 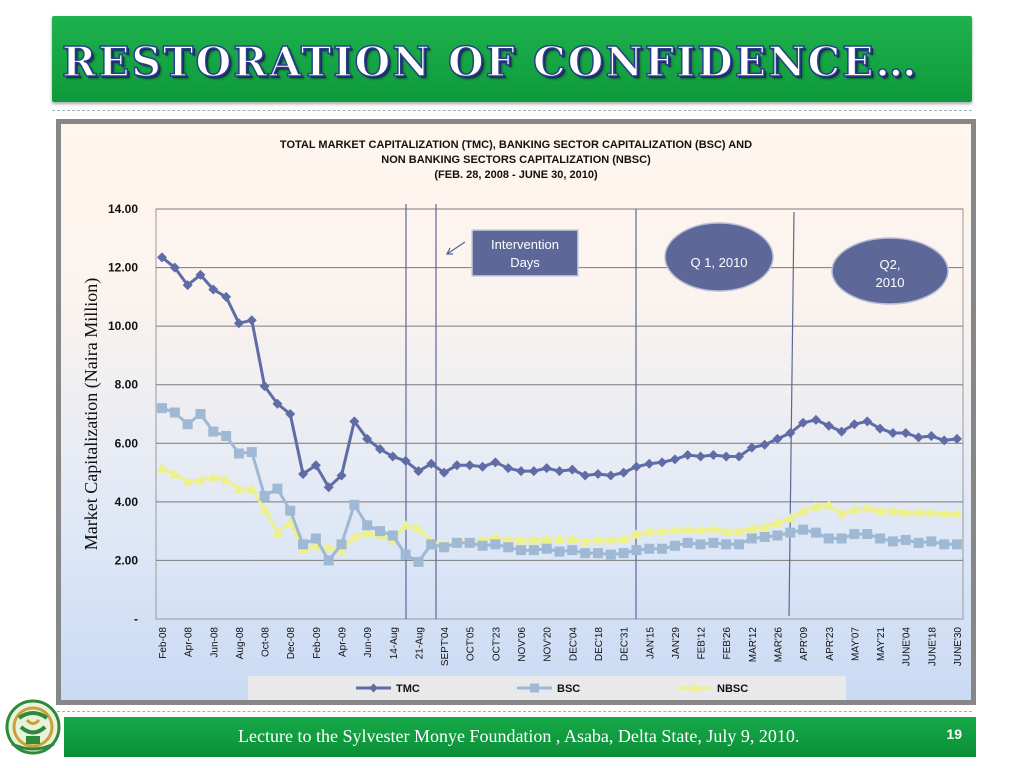 I want to click on x-tick-label: 21-Aug, so click(x=420, y=643).